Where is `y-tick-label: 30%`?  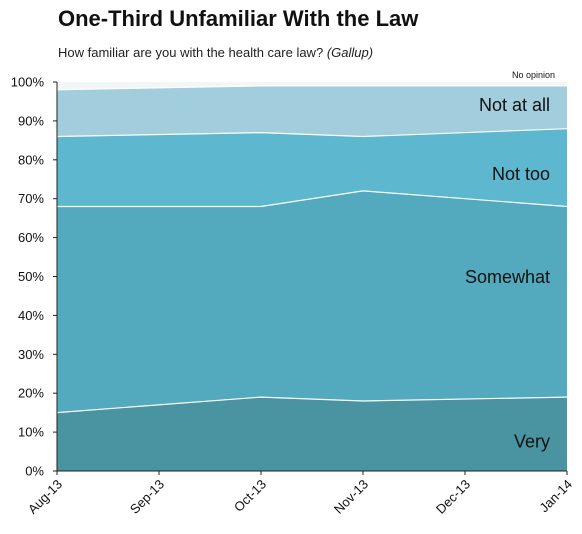 y-tick-label: 30% is located at coordinates (31, 354).